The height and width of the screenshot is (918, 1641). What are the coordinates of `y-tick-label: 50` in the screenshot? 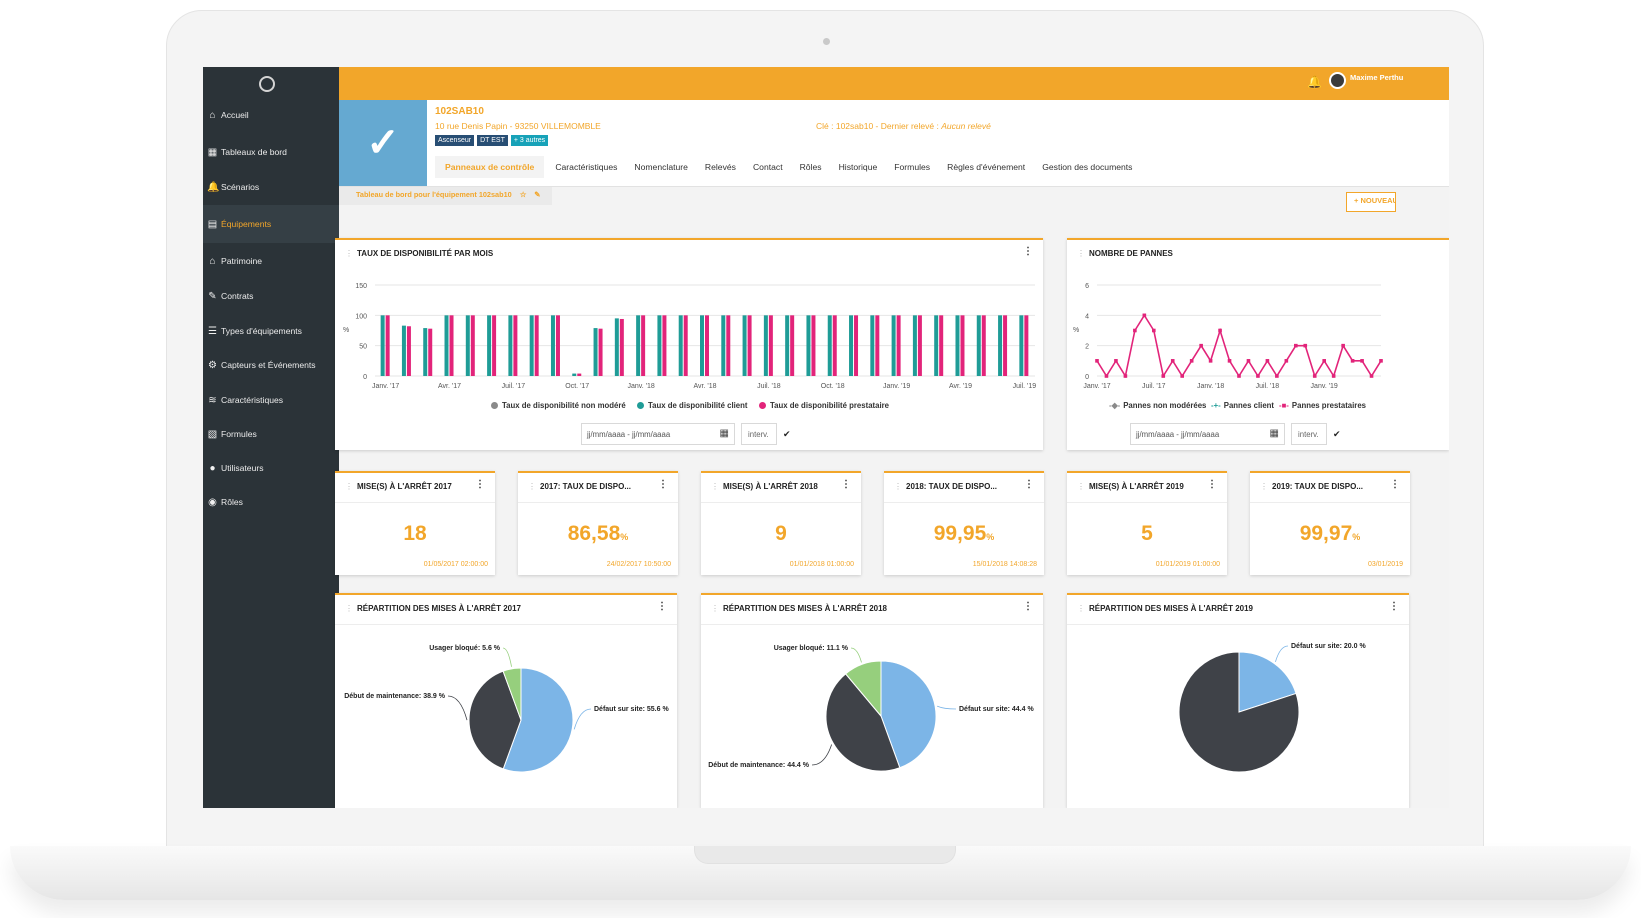 It's located at (363, 347).